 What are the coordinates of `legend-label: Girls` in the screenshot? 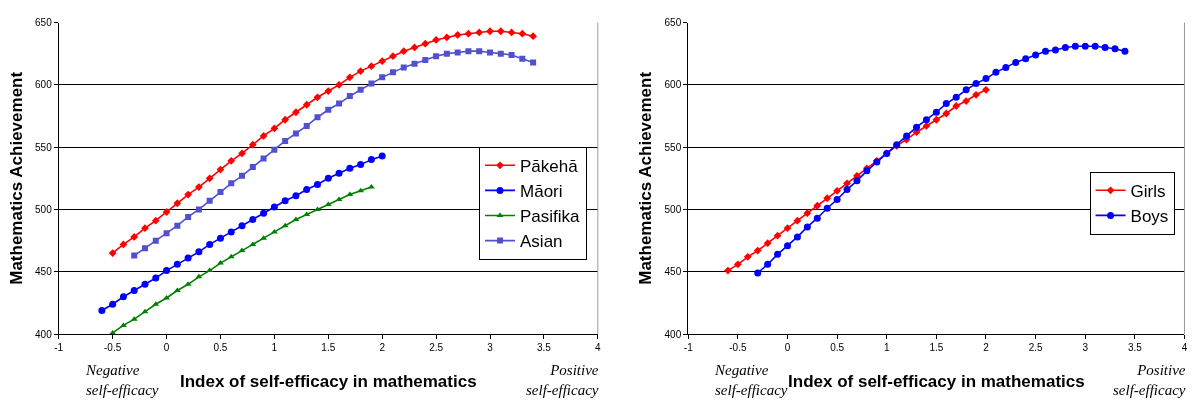 It's located at (1148, 191).